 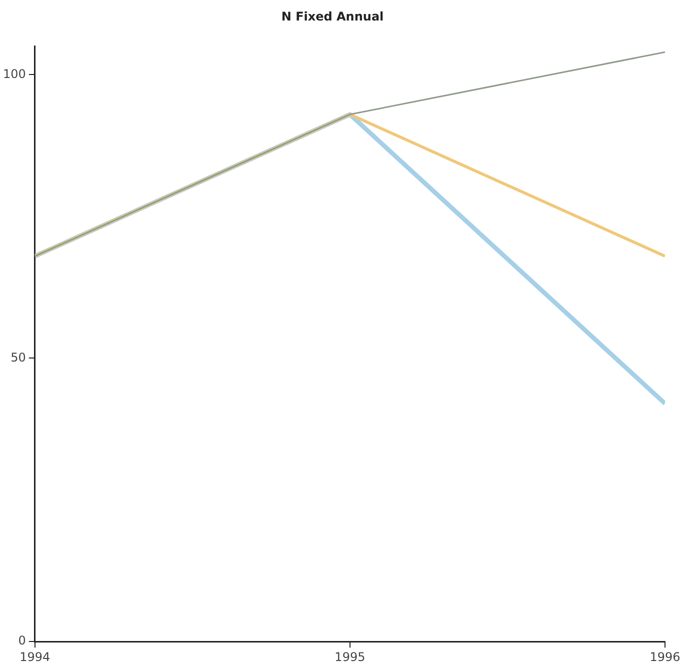 I want to click on x-tick-label: 1994, so click(x=35, y=657).